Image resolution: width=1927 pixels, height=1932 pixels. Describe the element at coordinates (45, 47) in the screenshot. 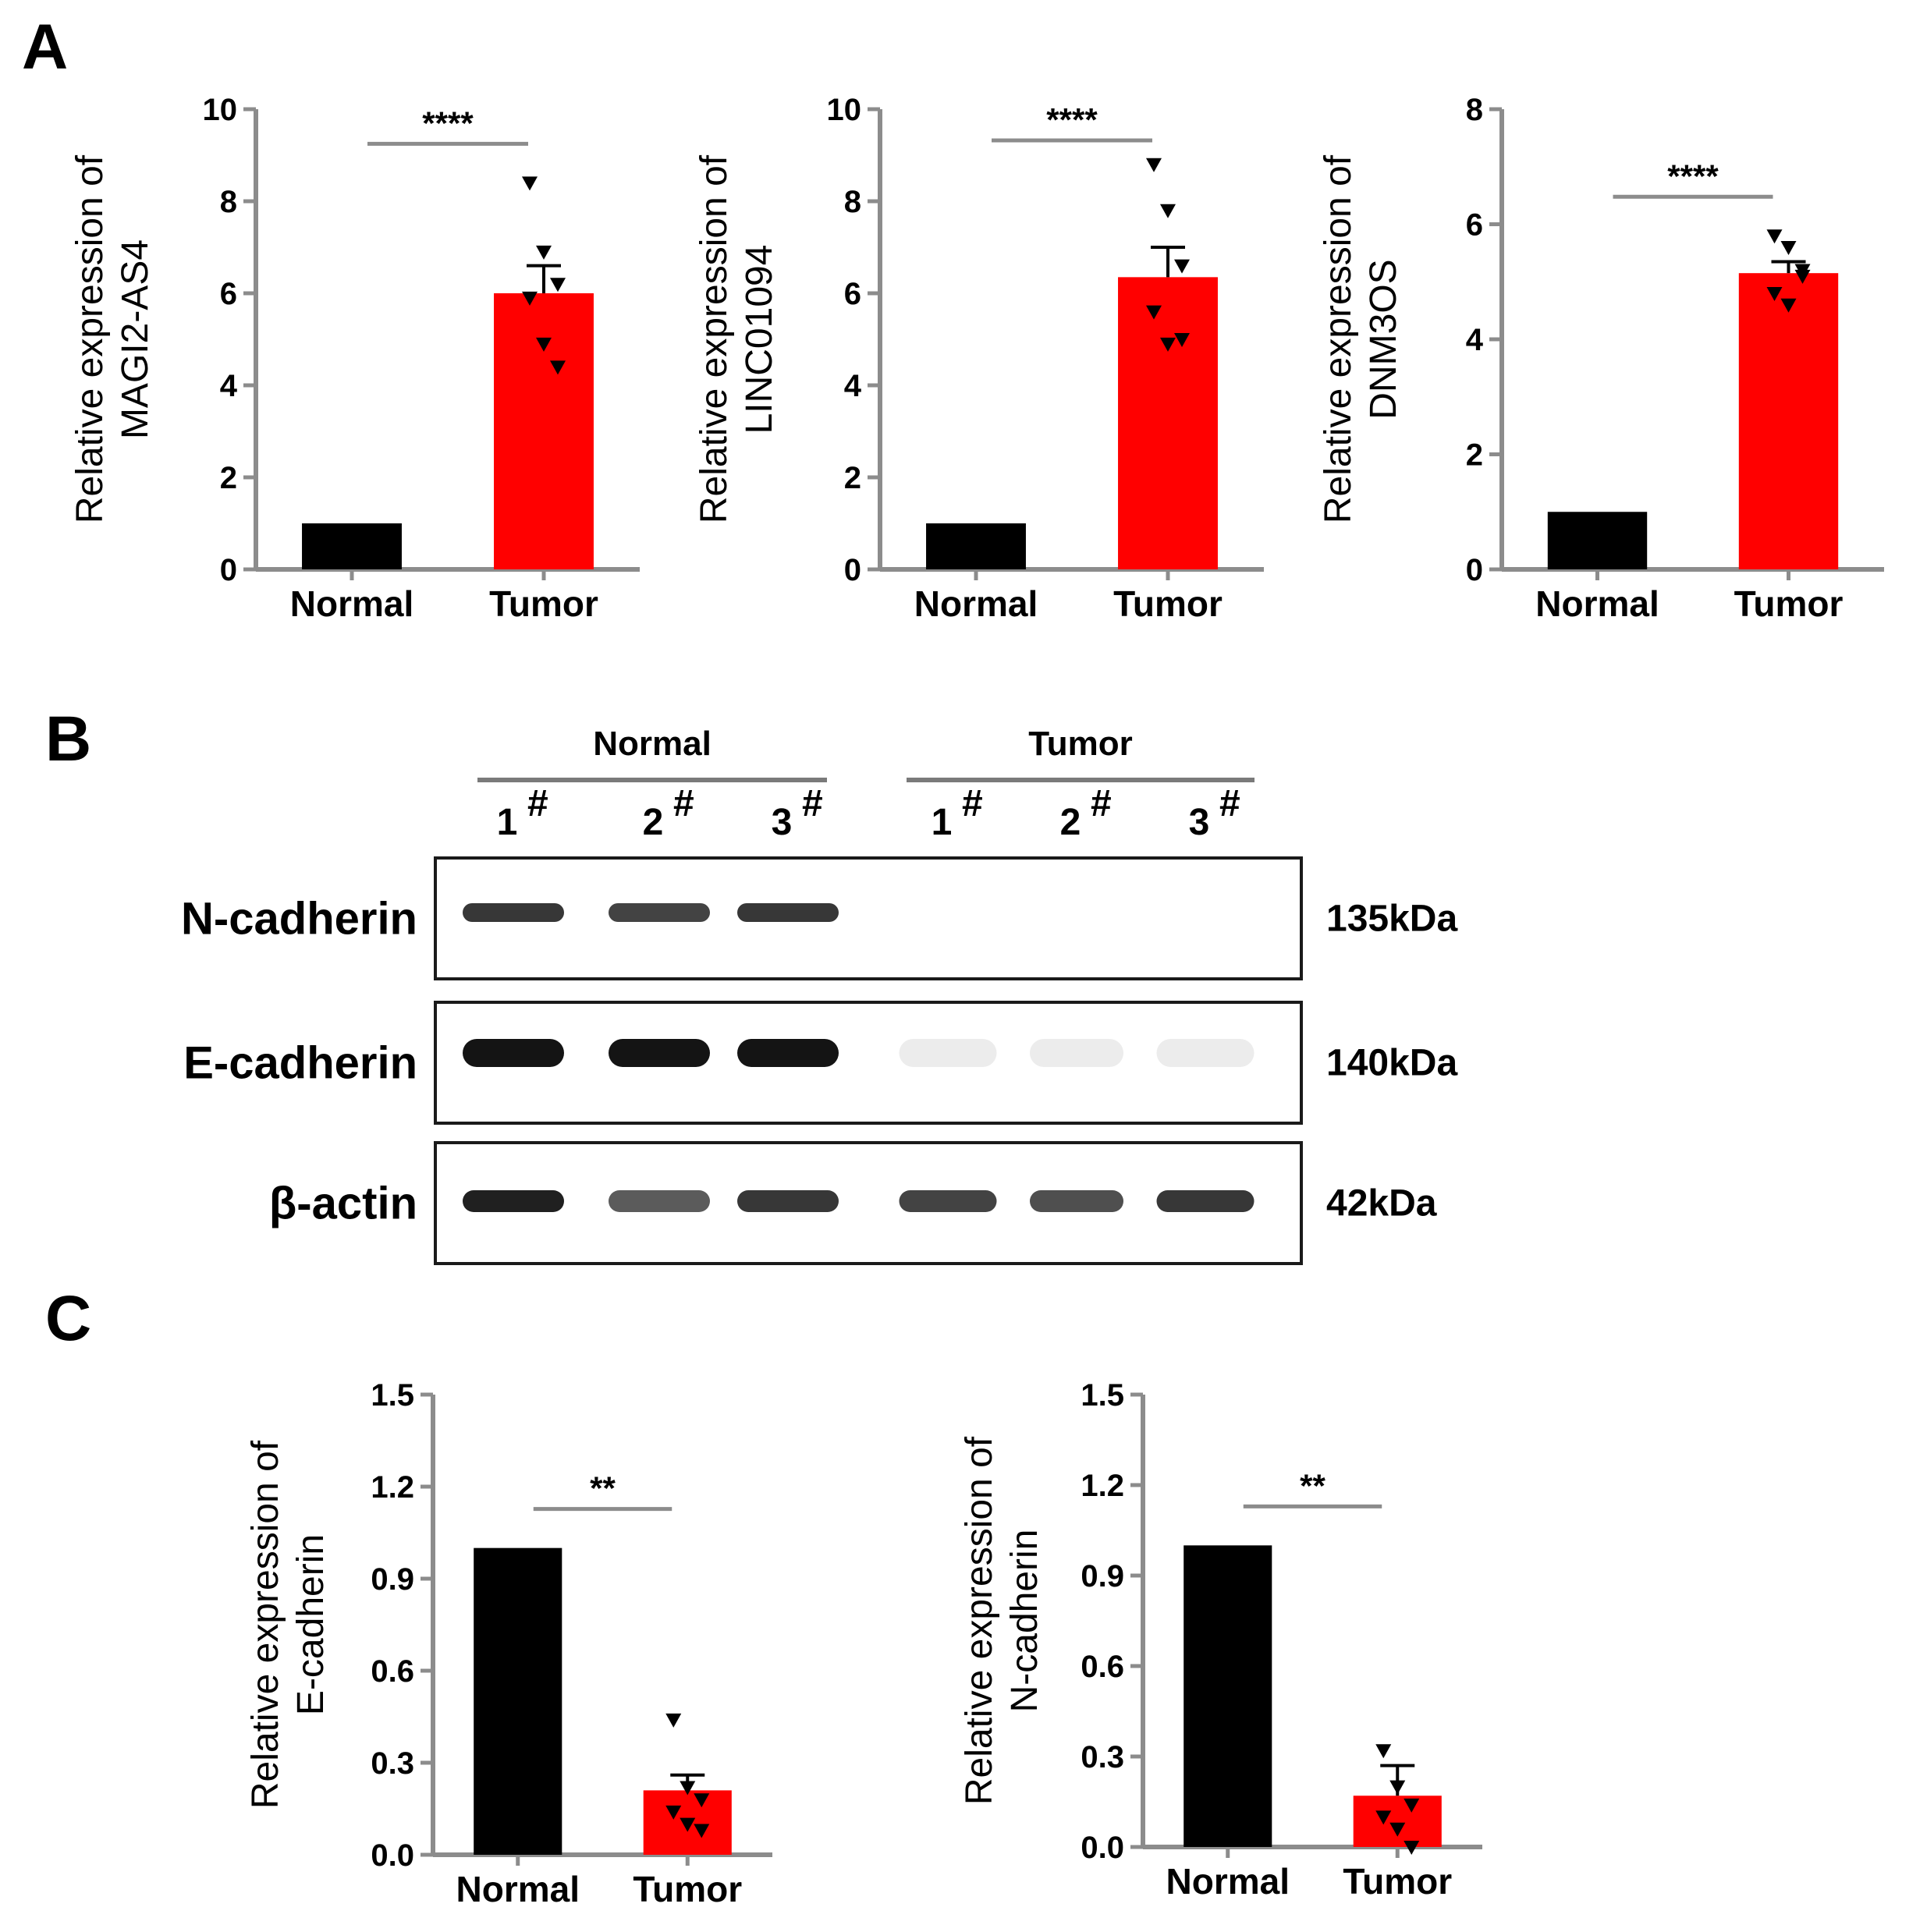

I see `panel-letter-a: A` at that location.